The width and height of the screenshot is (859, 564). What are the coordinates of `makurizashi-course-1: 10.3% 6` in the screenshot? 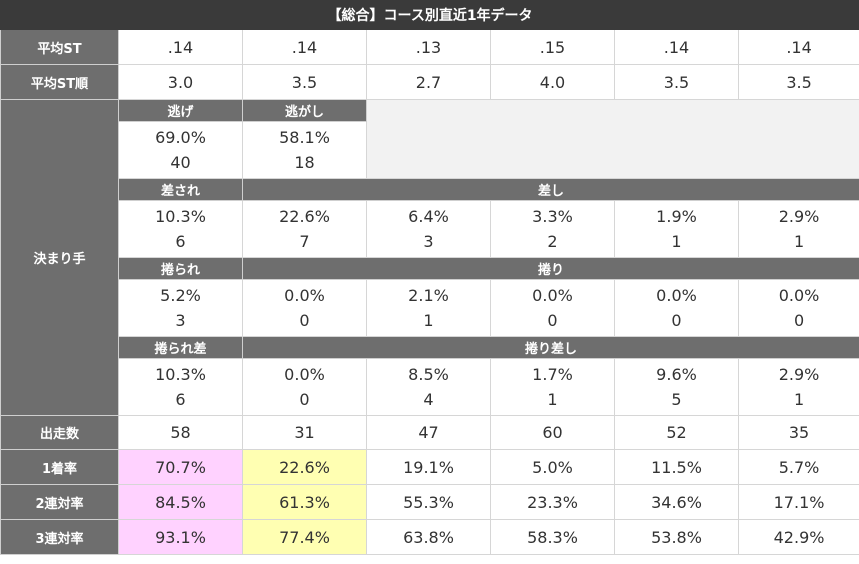 It's located at (180, 387).